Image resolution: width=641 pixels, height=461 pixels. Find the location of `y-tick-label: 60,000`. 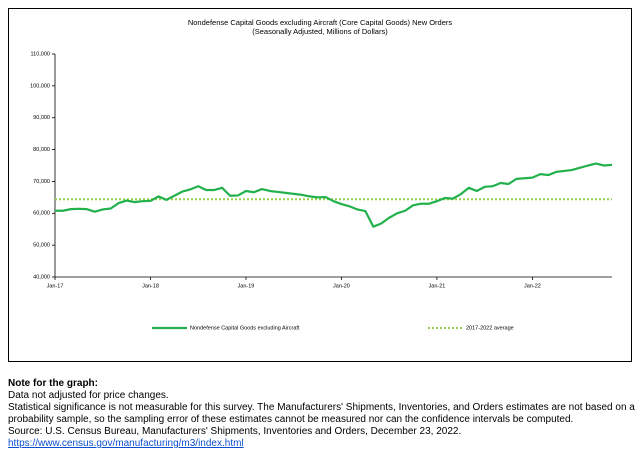

y-tick-label: 60,000 is located at coordinates (41, 214).